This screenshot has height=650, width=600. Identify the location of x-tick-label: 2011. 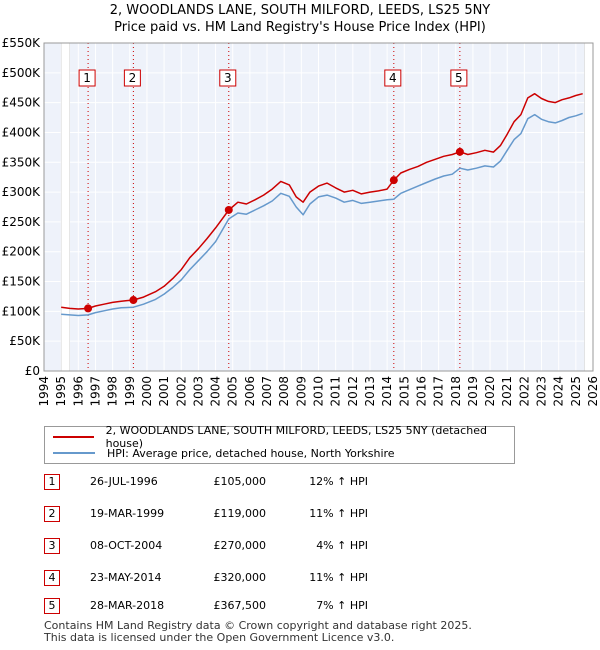
(336, 391).